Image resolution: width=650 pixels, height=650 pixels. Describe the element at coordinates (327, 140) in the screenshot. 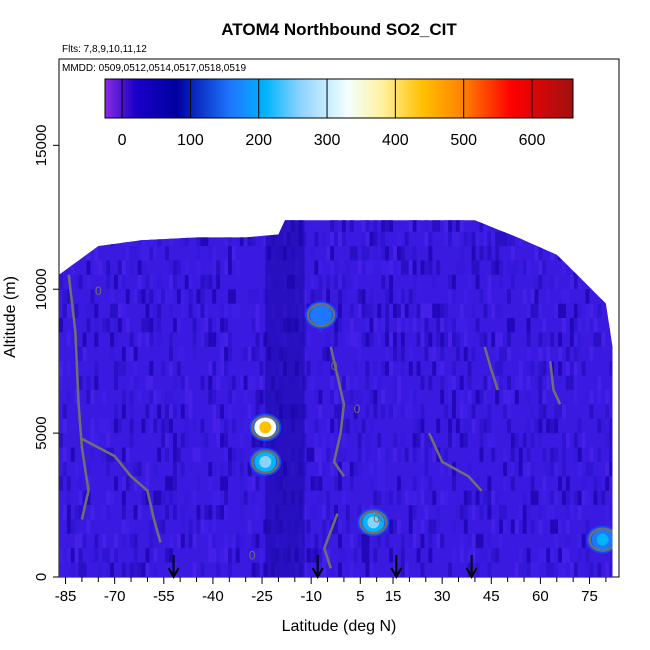

I see `colorbar-tick-label: 300` at that location.